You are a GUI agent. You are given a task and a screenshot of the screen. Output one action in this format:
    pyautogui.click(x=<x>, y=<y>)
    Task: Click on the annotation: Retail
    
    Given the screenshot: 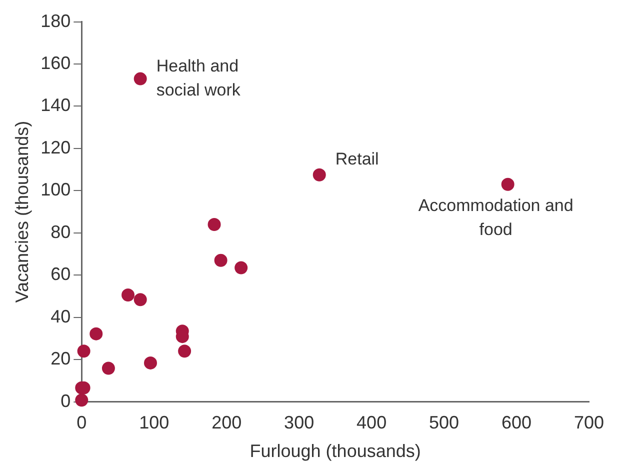 What is the action you would take?
    pyautogui.click(x=357, y=159)
    